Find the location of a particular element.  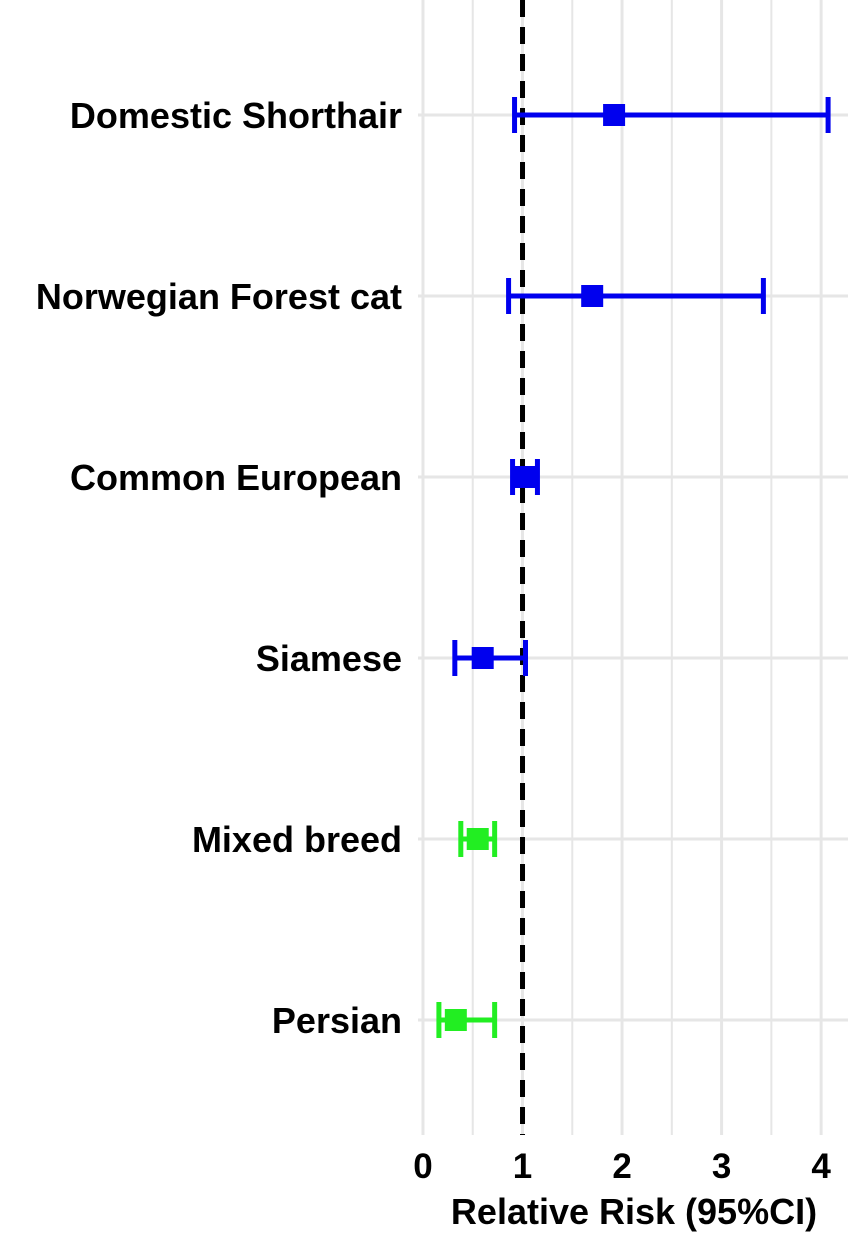

category-label: Domestic Shorthair is located at coordinates (236, 115).